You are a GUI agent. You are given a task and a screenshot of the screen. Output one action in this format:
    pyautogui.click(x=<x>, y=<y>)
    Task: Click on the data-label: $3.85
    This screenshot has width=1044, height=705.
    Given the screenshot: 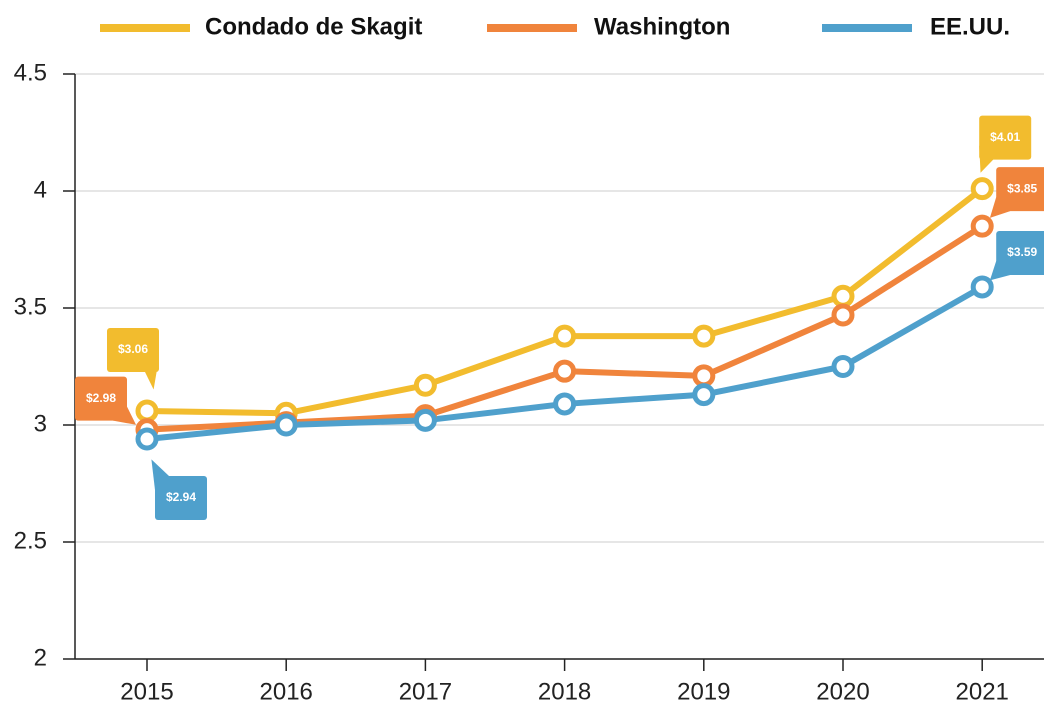 What is the action you would take?
    pyautogui.click(x=1022, y=188)
    